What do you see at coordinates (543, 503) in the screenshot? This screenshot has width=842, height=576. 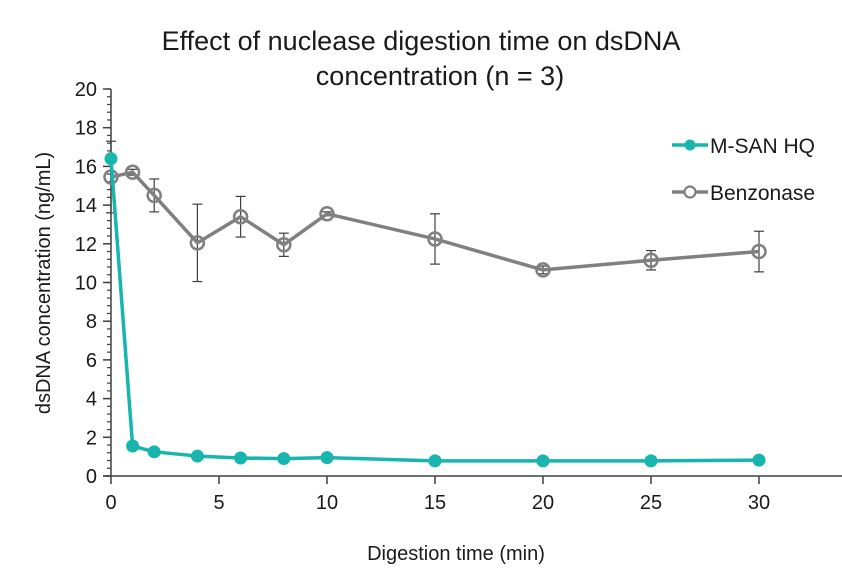 I see `x-tick-label: 20` at bounding box center [543, 503].